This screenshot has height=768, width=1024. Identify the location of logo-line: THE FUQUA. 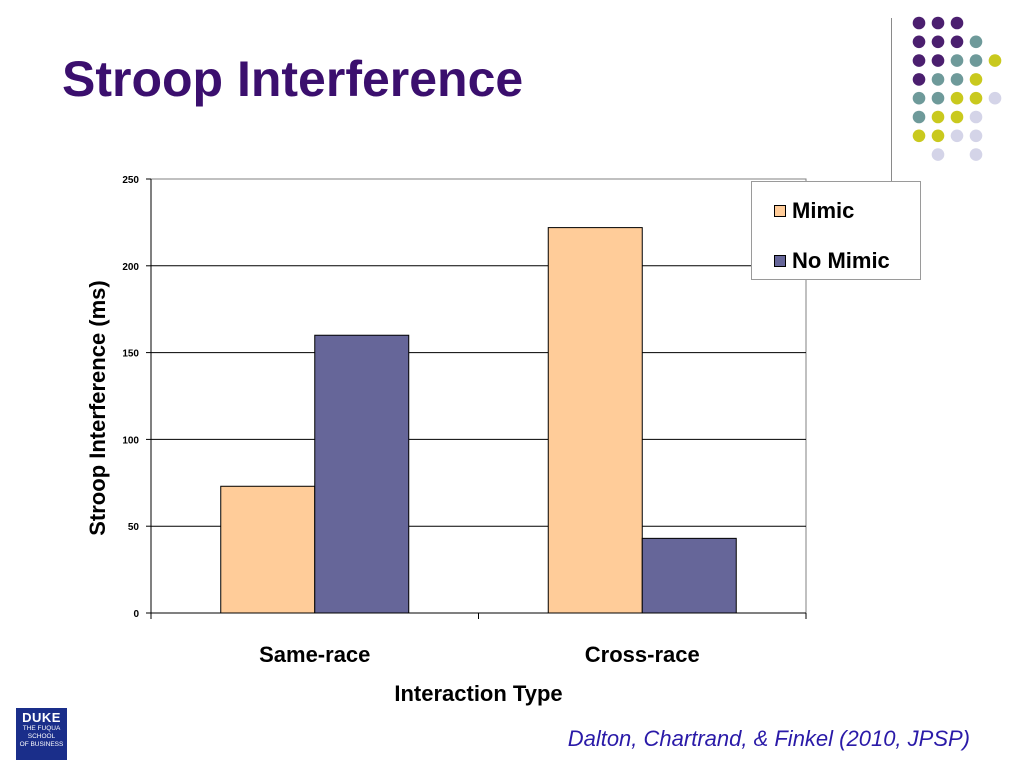
(41, 728).